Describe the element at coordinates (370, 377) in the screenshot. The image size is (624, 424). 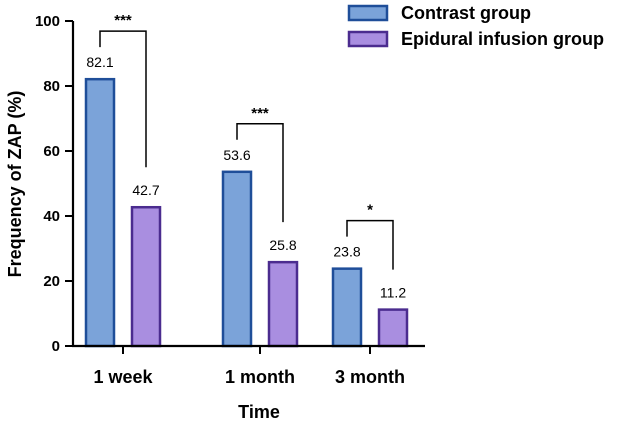
I see `x-tick-label: 3 month` at that location.